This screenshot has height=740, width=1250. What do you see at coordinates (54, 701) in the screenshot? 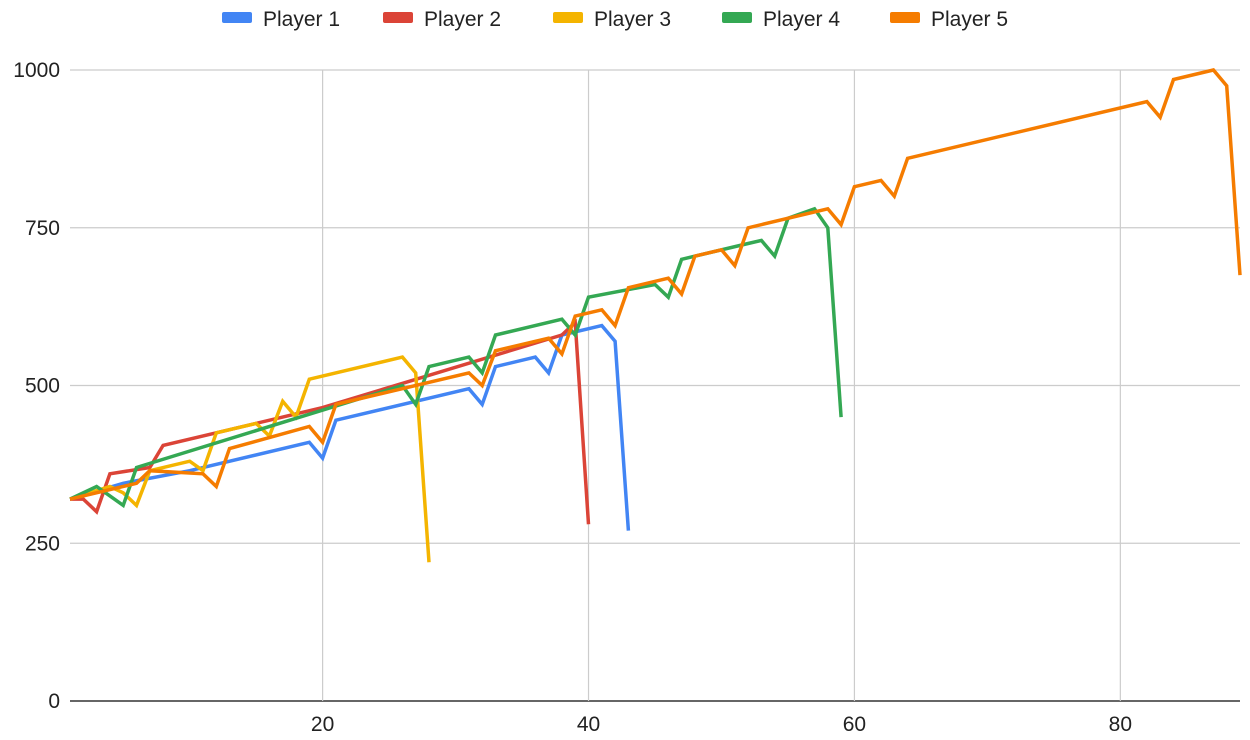
I see `y-tick-label: 0` at bounding box center [54, 701].